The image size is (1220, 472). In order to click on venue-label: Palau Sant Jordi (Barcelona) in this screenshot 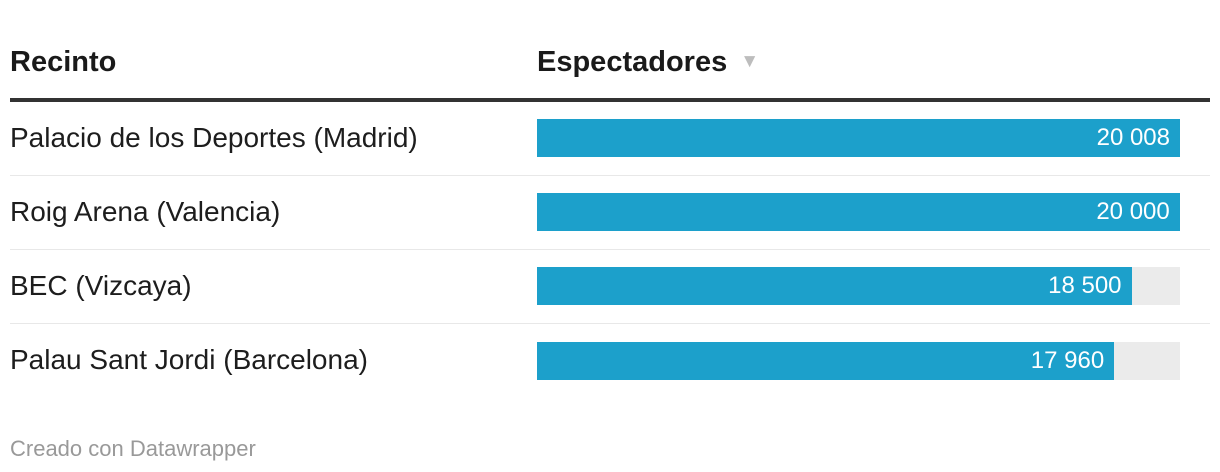, I will do `click(189, 360)`.